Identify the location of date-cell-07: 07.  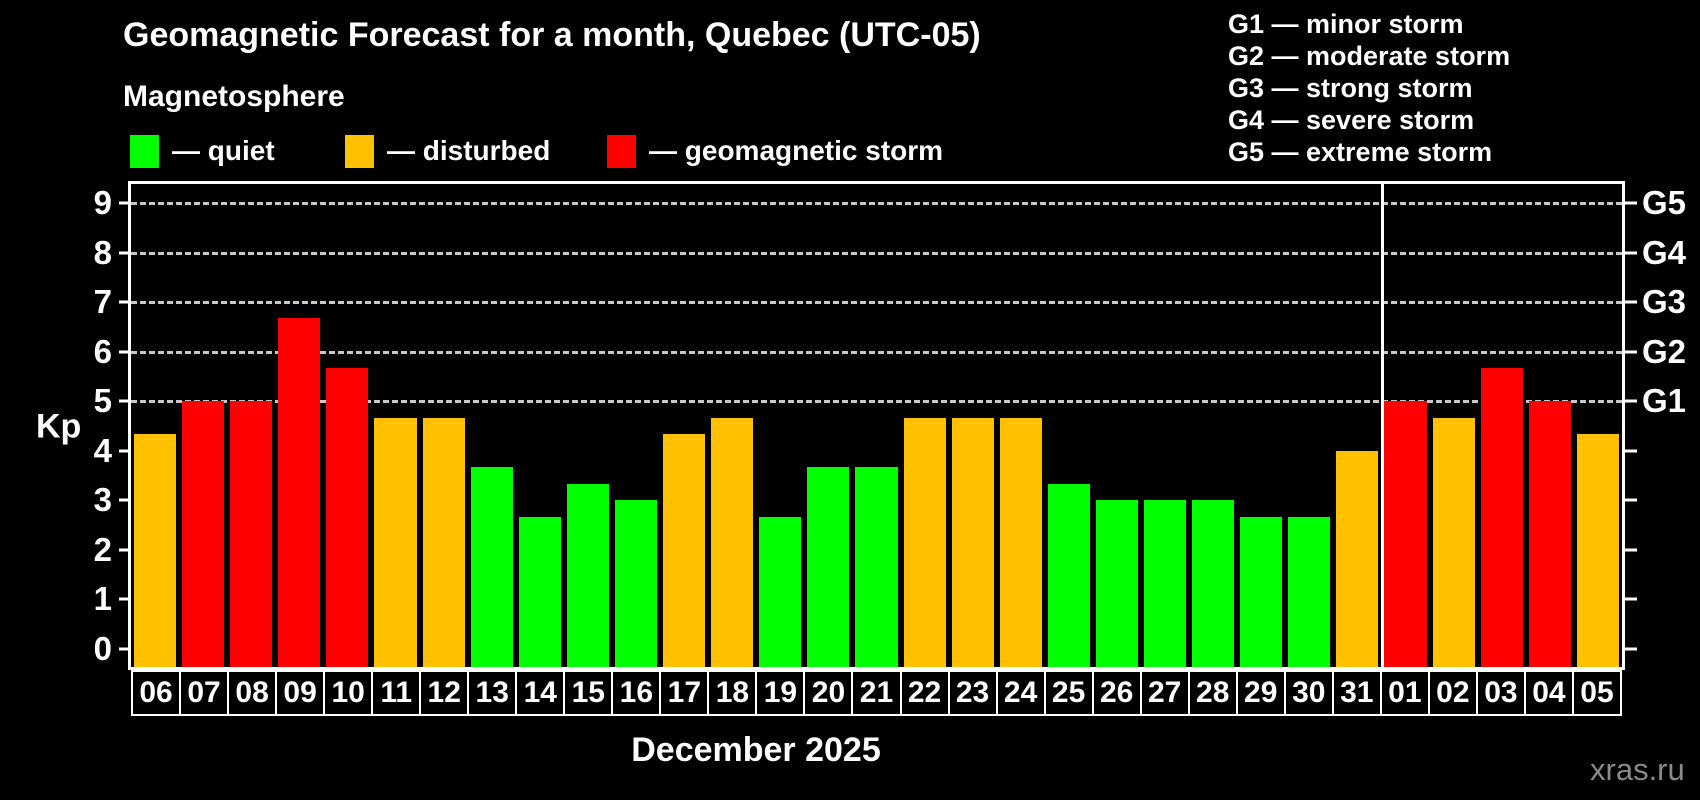
(204, 693).